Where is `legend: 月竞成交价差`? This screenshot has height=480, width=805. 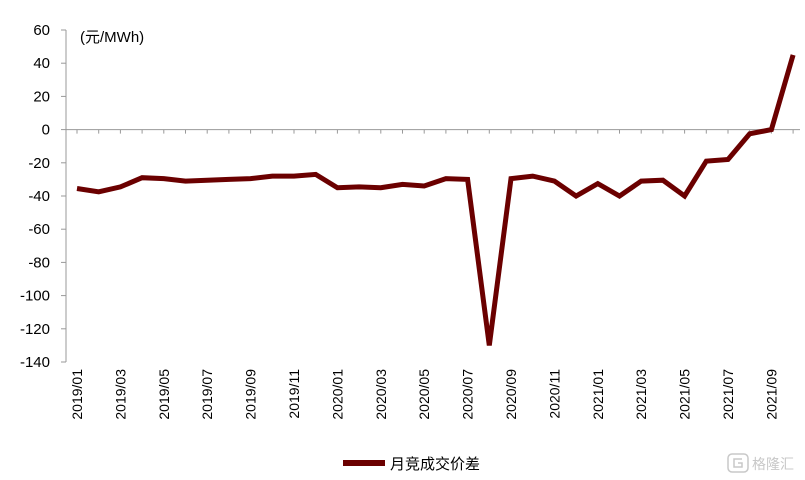
legend: 月竞成交价差 is located at coordinates (411, 464).